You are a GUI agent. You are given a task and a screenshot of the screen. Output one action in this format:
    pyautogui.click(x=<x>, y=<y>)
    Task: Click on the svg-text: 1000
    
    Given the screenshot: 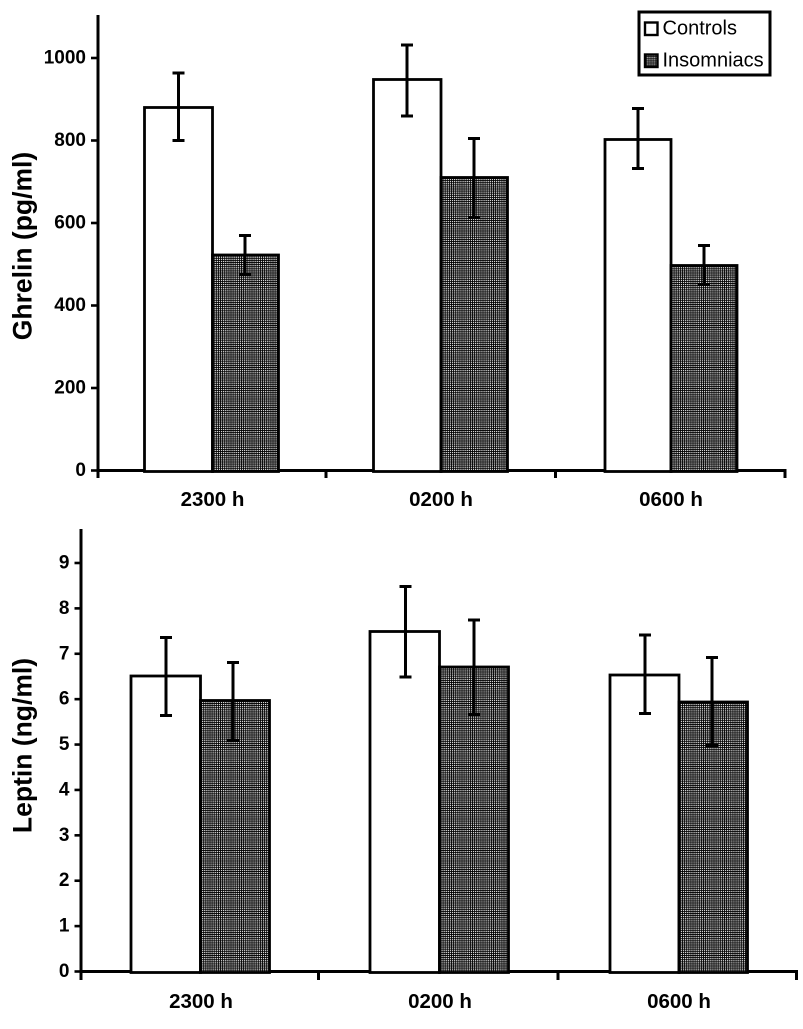 What is the action you would take?
    pyautogui.click(x=65, y=58)
    